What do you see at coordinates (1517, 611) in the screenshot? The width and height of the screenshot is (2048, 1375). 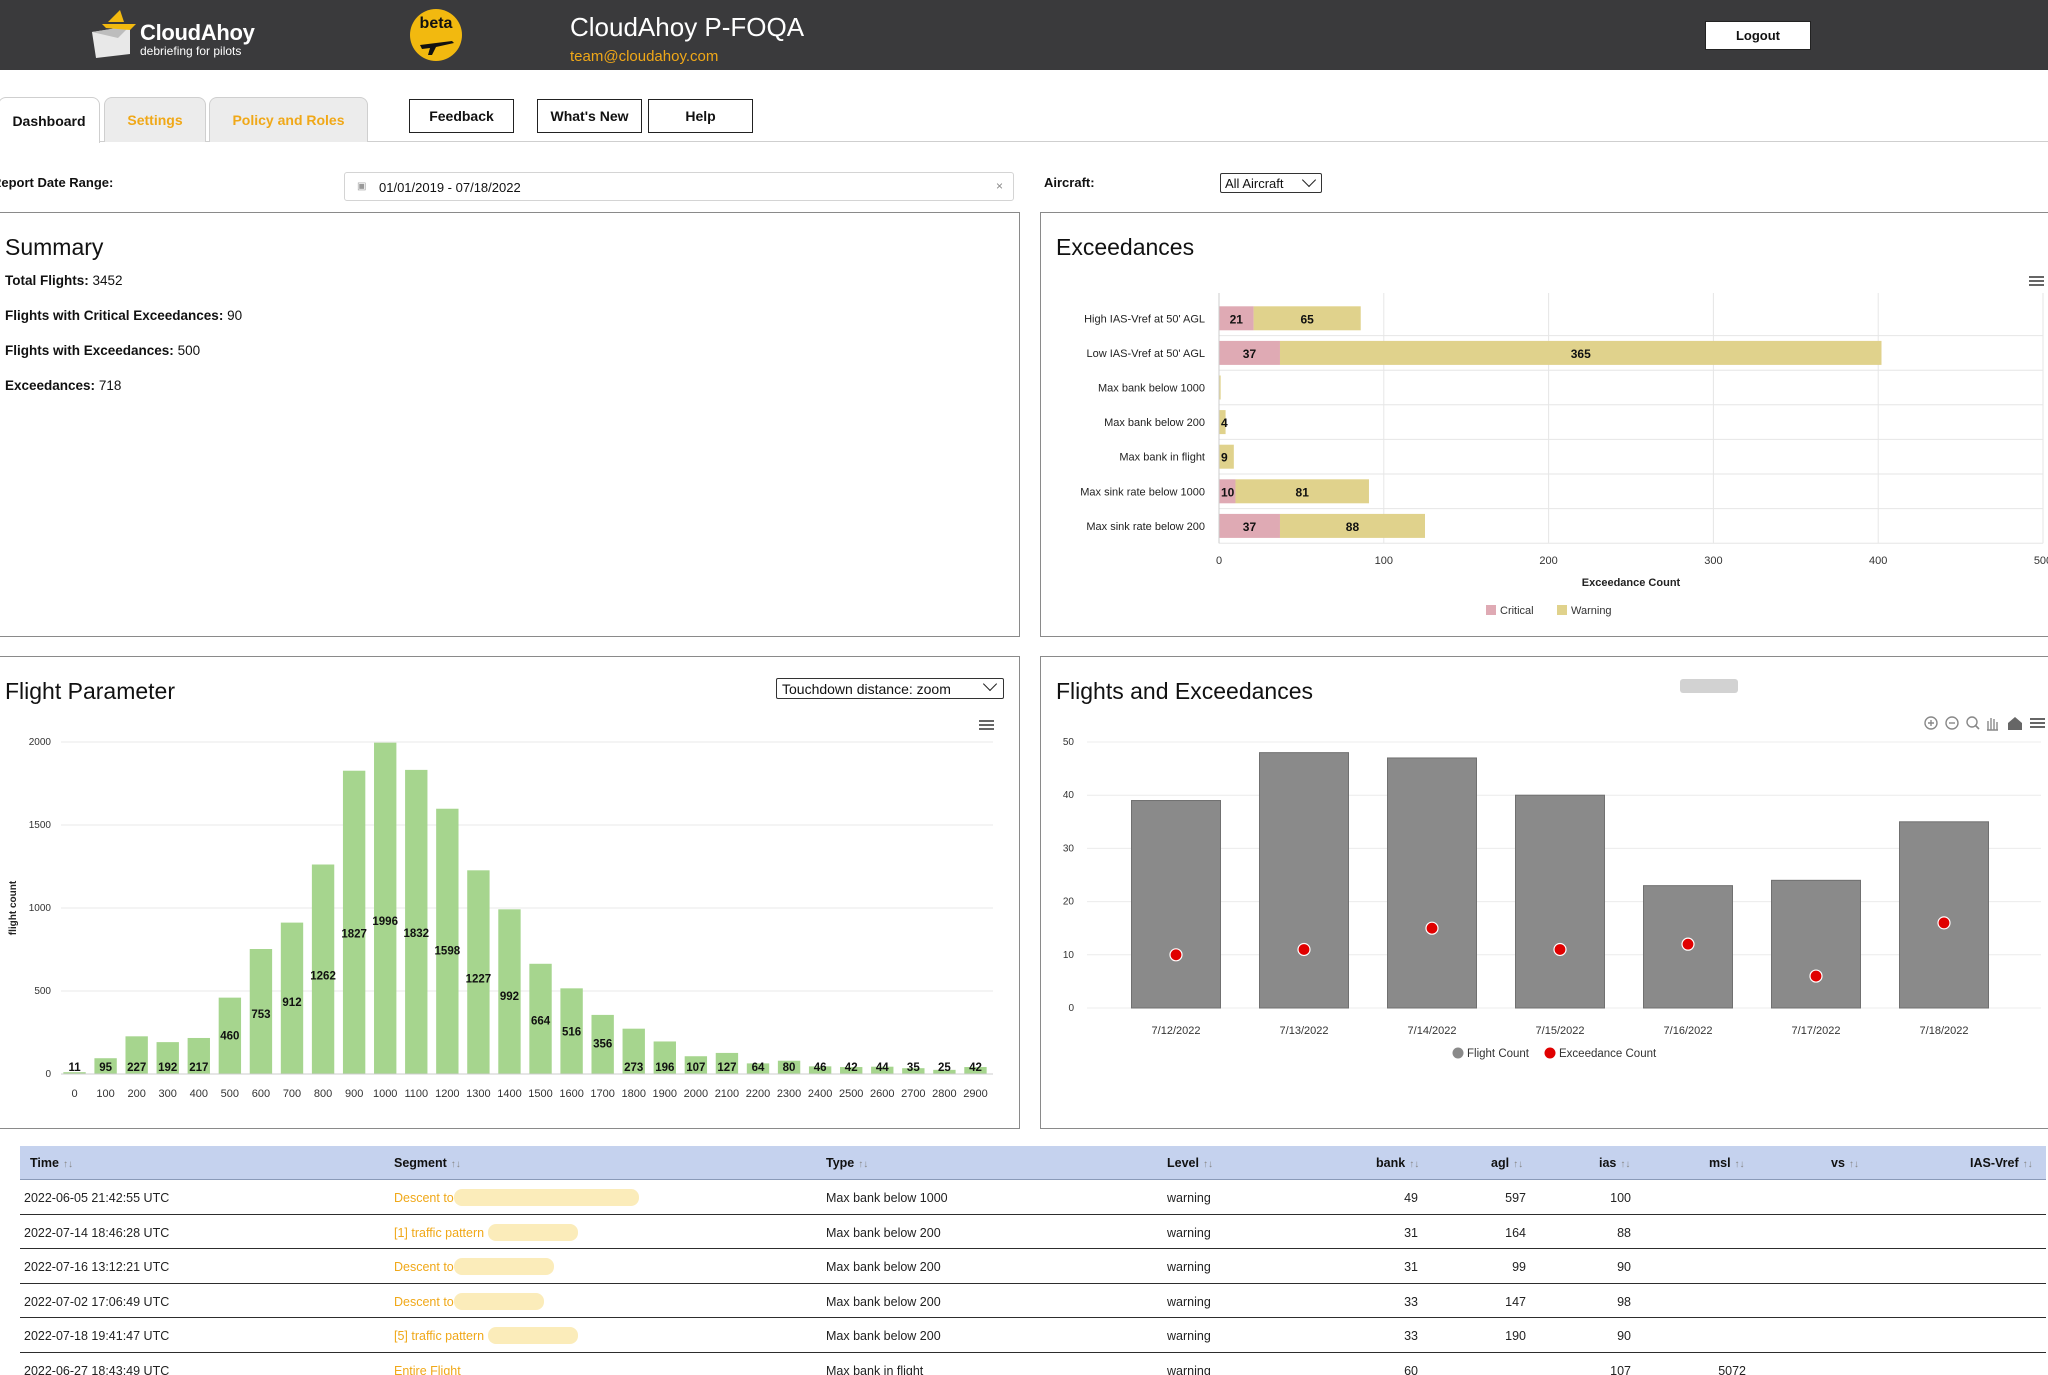 I see `legend-item: Critical` at bounding box center [1517, 611].